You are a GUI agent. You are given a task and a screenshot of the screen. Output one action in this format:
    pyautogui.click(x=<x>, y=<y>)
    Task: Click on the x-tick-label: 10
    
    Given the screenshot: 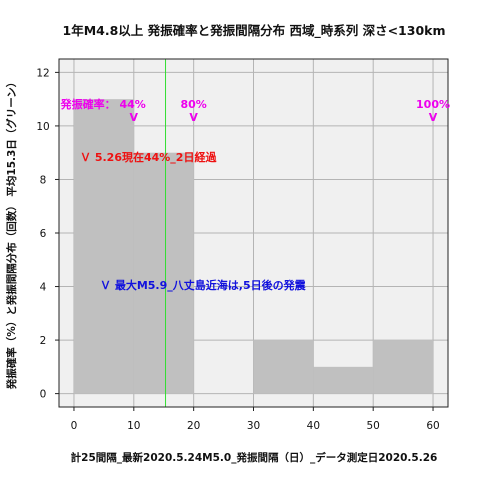 What is the action you would take?
    pyautogui.click(x=133, y=426)
    